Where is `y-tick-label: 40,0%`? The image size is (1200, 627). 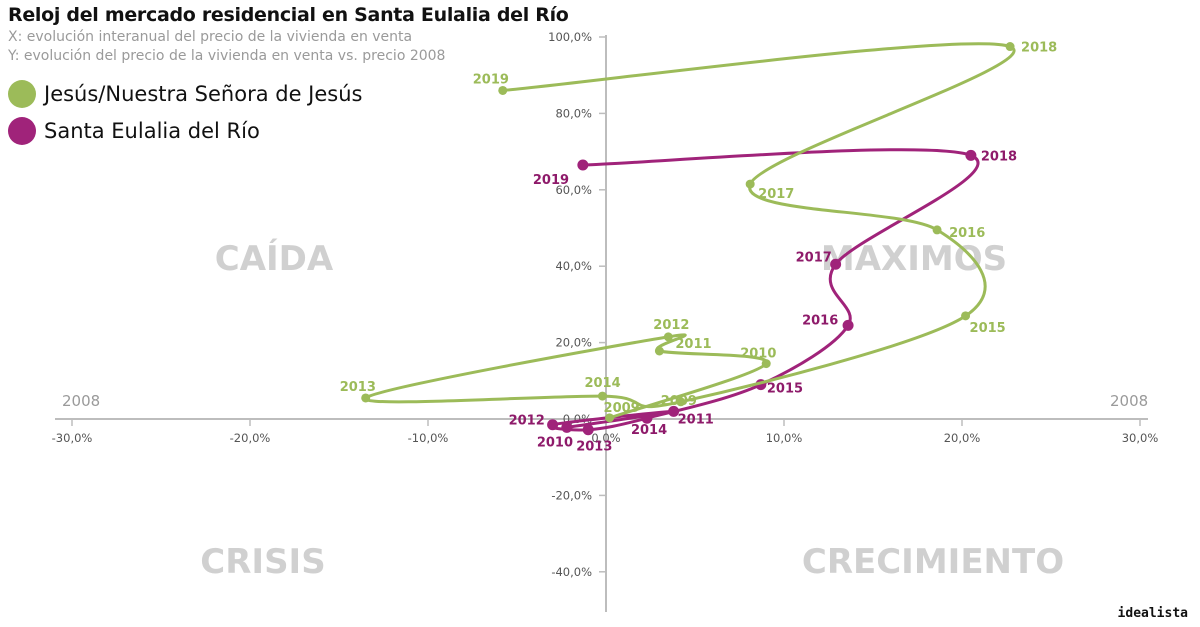 y-tick-label: 40,0% is located at coordinates (573, 266).